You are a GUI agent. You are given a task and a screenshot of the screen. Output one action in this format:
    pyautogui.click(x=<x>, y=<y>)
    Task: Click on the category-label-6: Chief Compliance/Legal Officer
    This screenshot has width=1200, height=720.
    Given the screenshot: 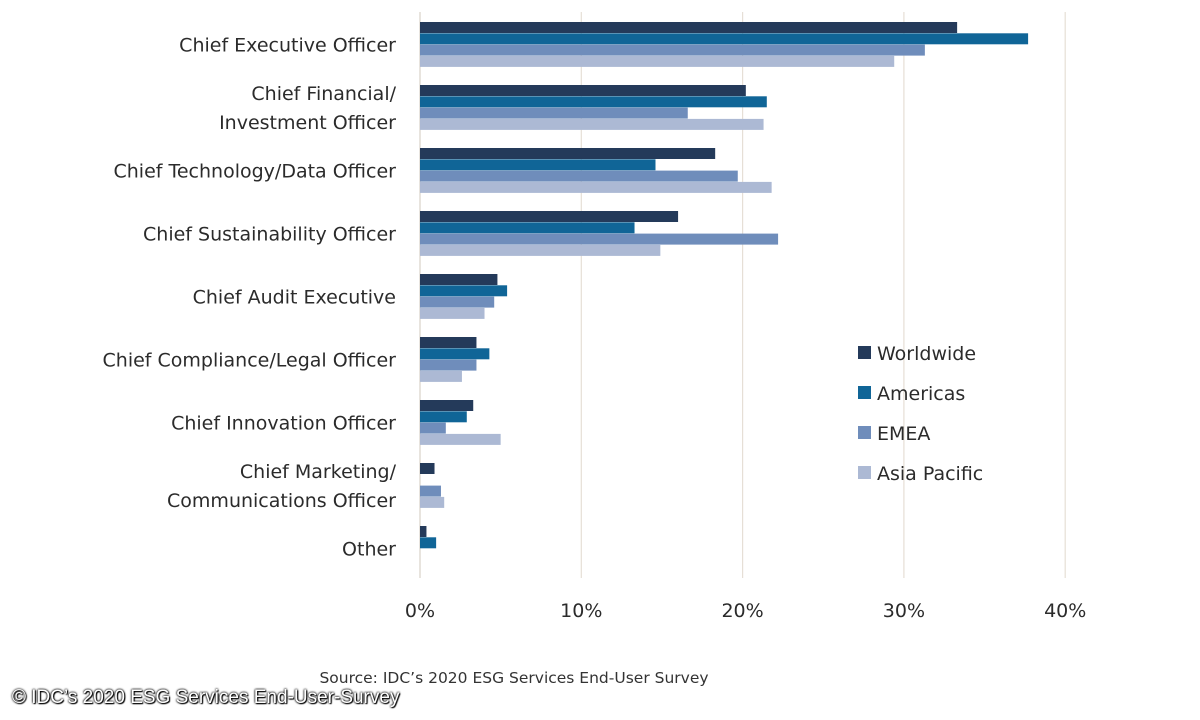 What is the action you would take?
    pyautogui.click(x=250, y=361)
    